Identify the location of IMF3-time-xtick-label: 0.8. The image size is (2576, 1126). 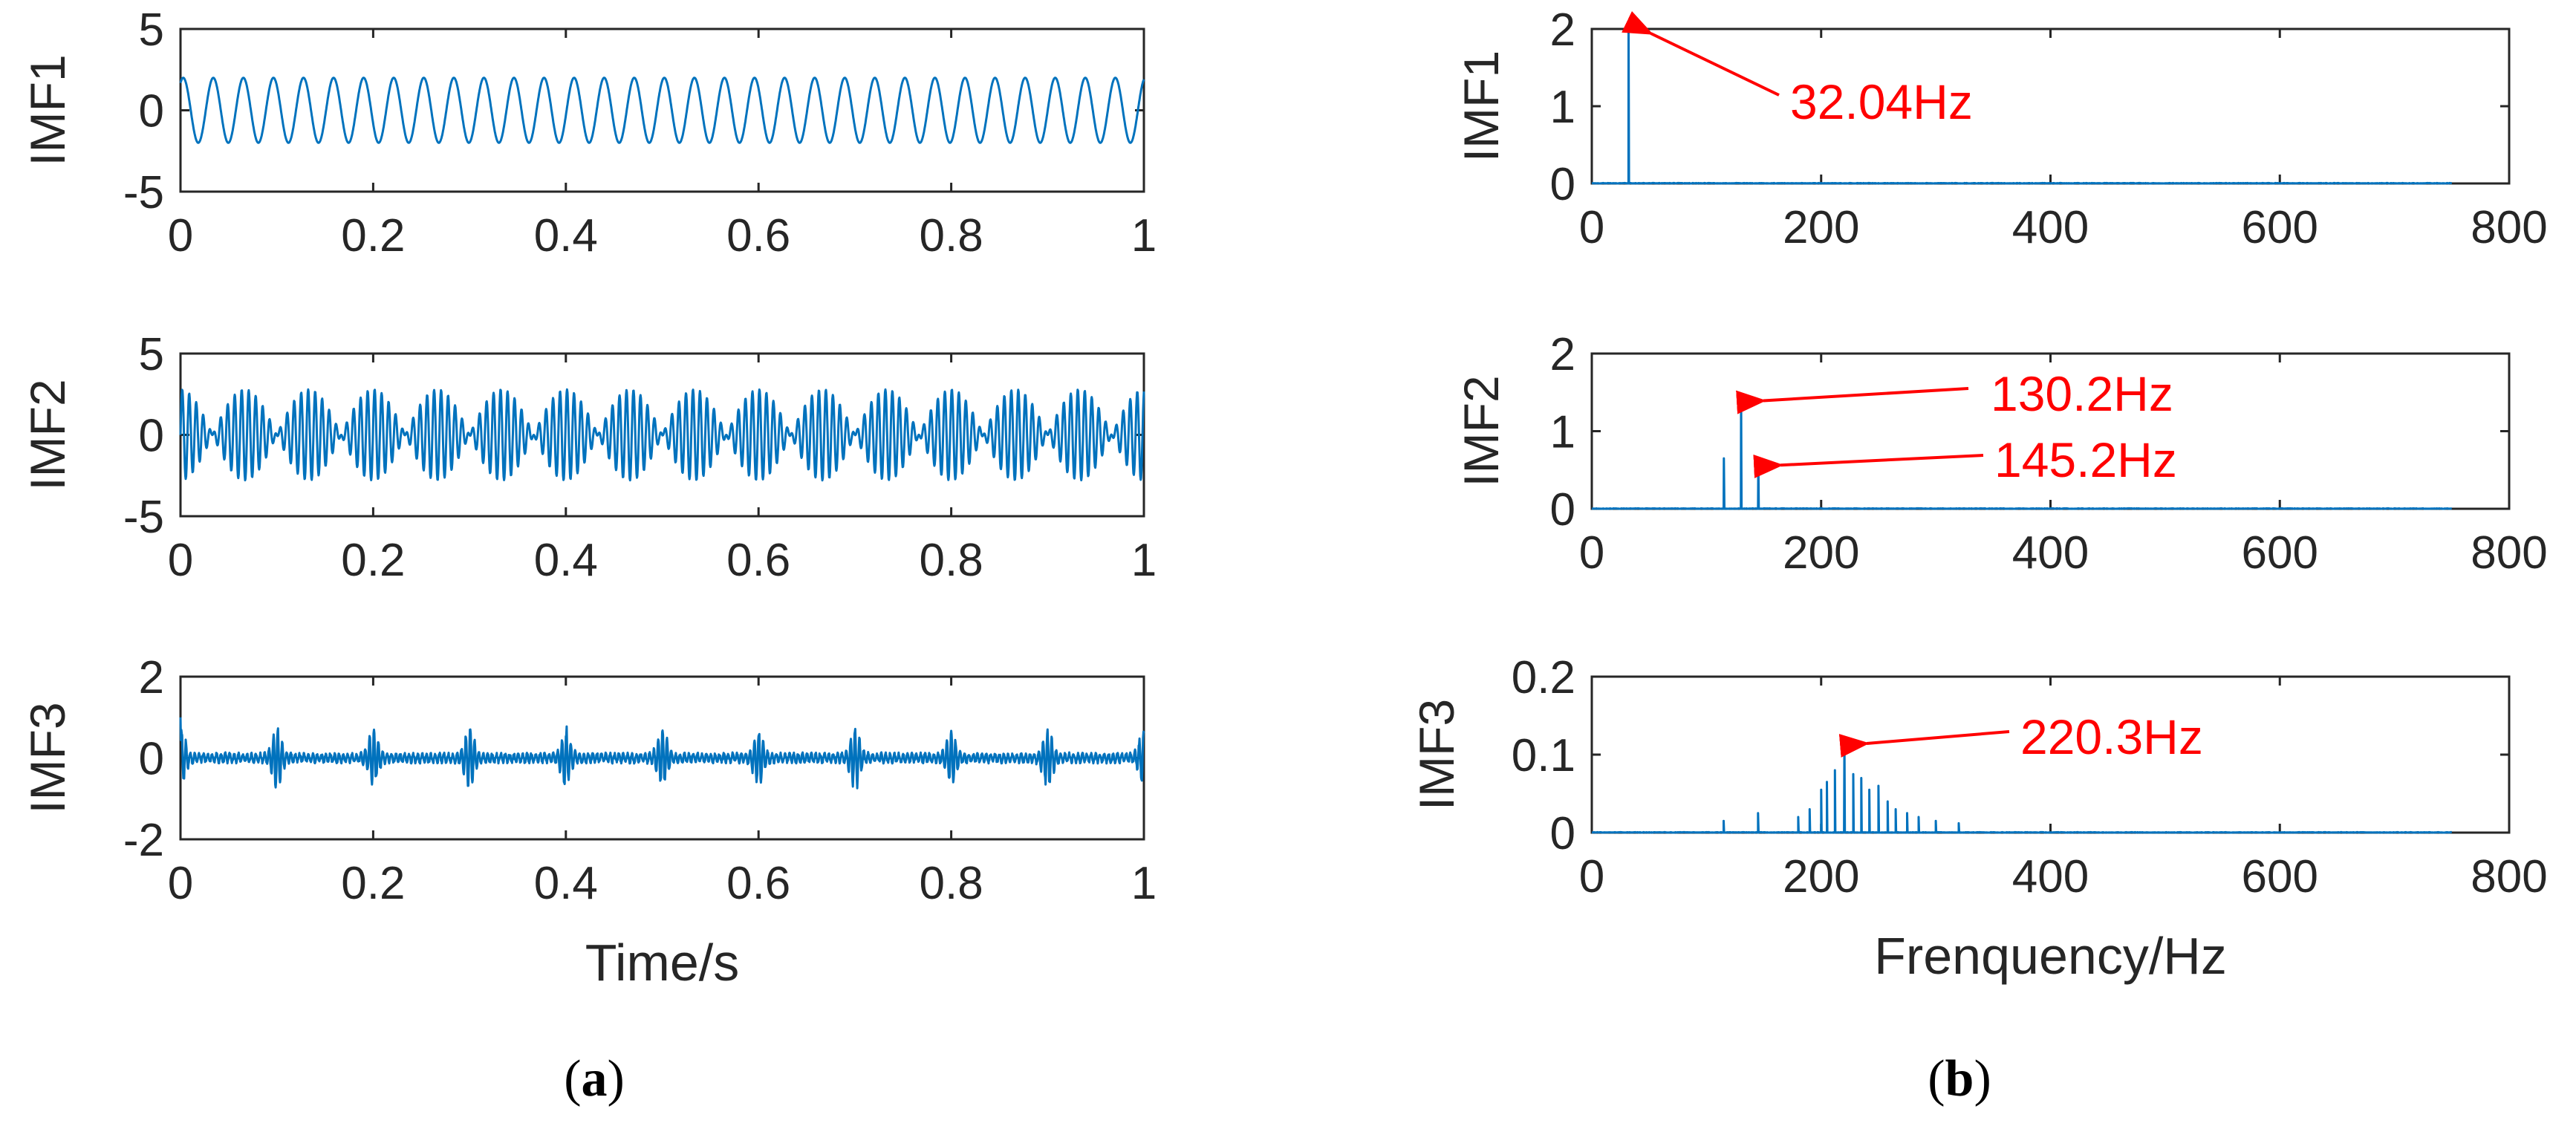
(951, 883).